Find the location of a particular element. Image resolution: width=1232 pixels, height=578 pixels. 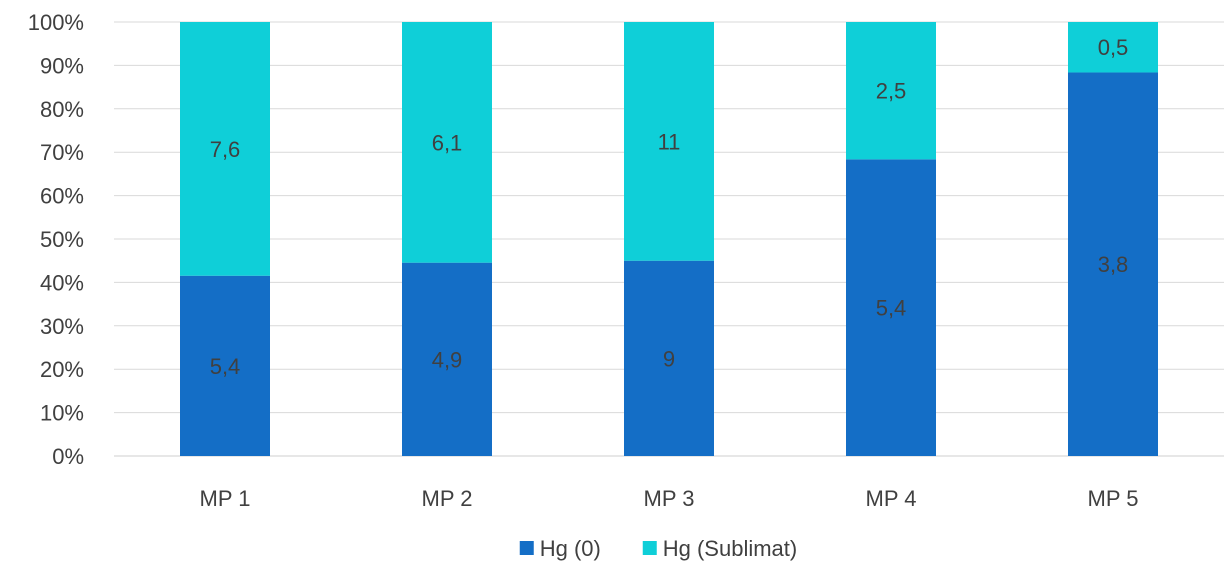

y-tick-label: 0% is located at coordinates (68, 456).